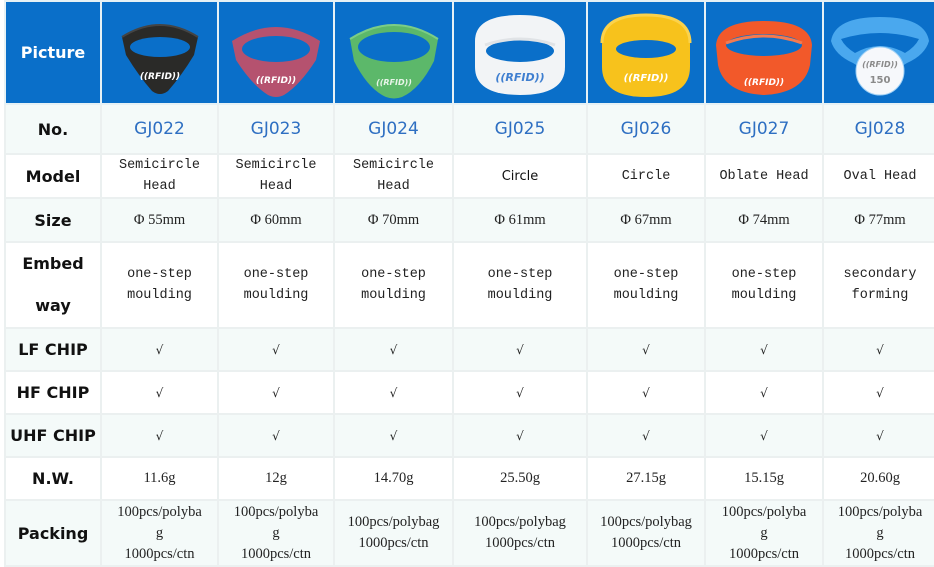  Describe the element at coordinates (276, 478) in the screenshot. I see `net-weight-cell: 12g` at that location.